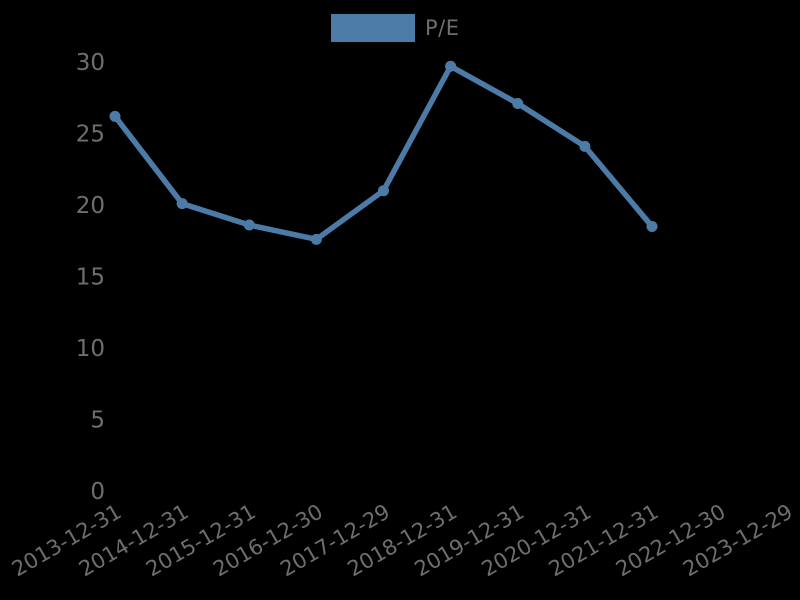  Describe the element at coordinates (373, 28) in the screenshot. I see `legend-swatch` at that location.